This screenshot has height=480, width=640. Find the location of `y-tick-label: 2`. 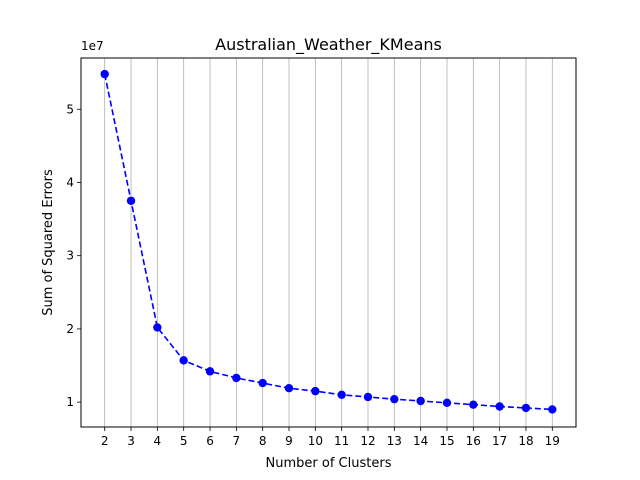

y-tick-label: 2 is located at coordinates (70, 329).